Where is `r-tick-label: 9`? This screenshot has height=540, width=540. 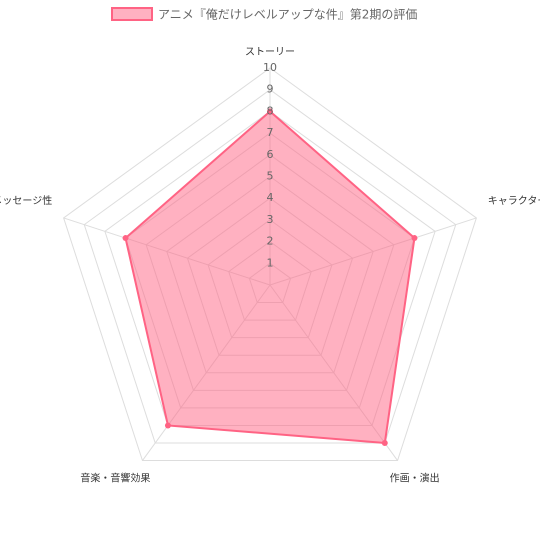 r-tick-label: 9 is located at coordinates (270, 89).